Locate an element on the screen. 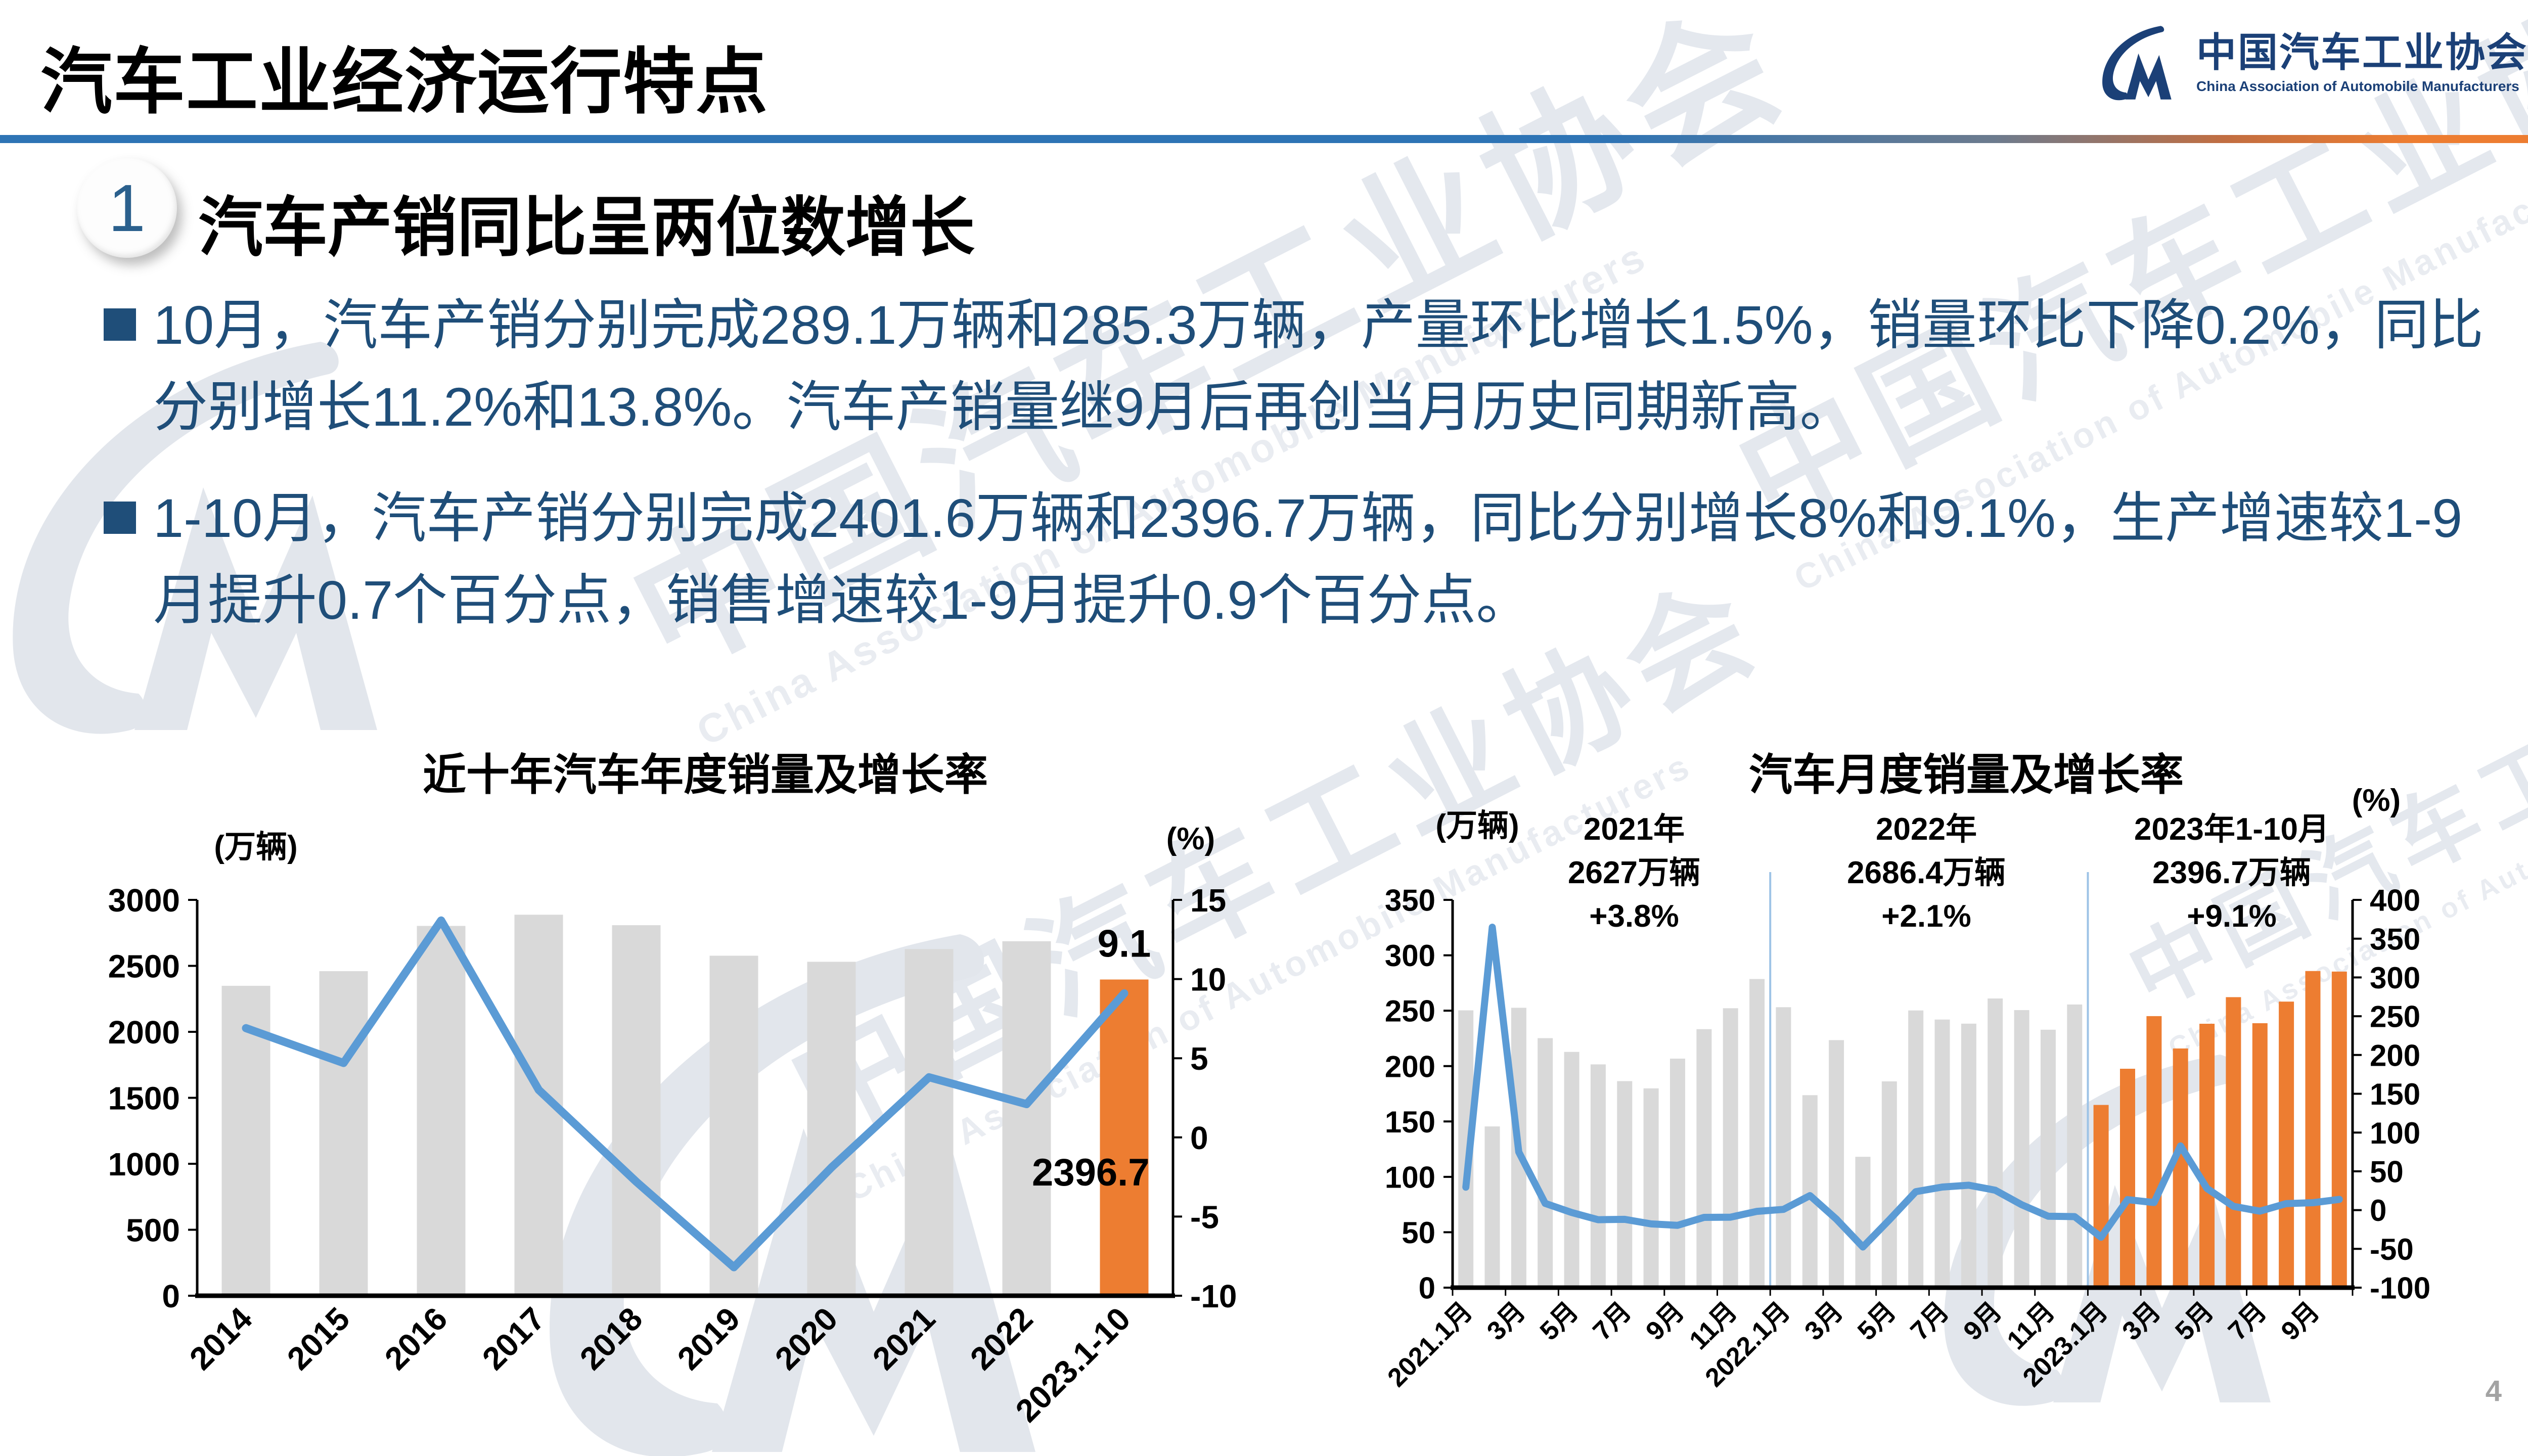  svg-text: 2018 is located at coordinates (612, 1338).